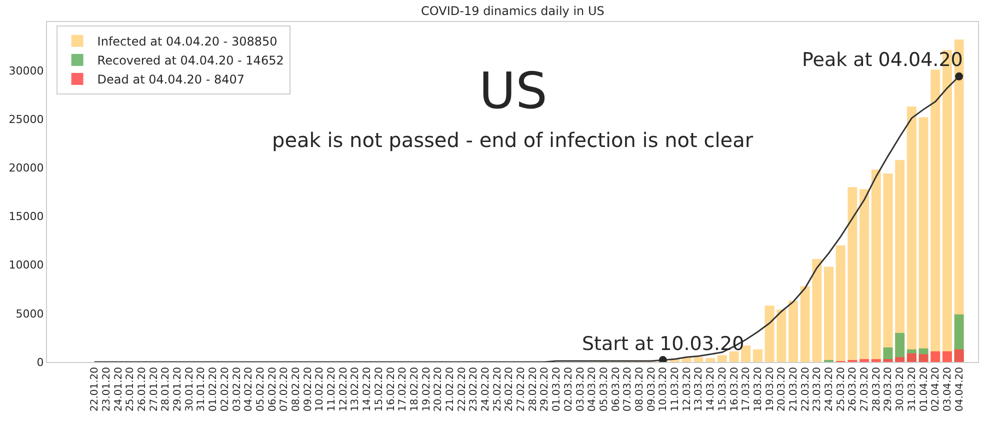 The image size is (986, 424). I want to click on x-tick-label: 14.02.20, so click(368, 389).